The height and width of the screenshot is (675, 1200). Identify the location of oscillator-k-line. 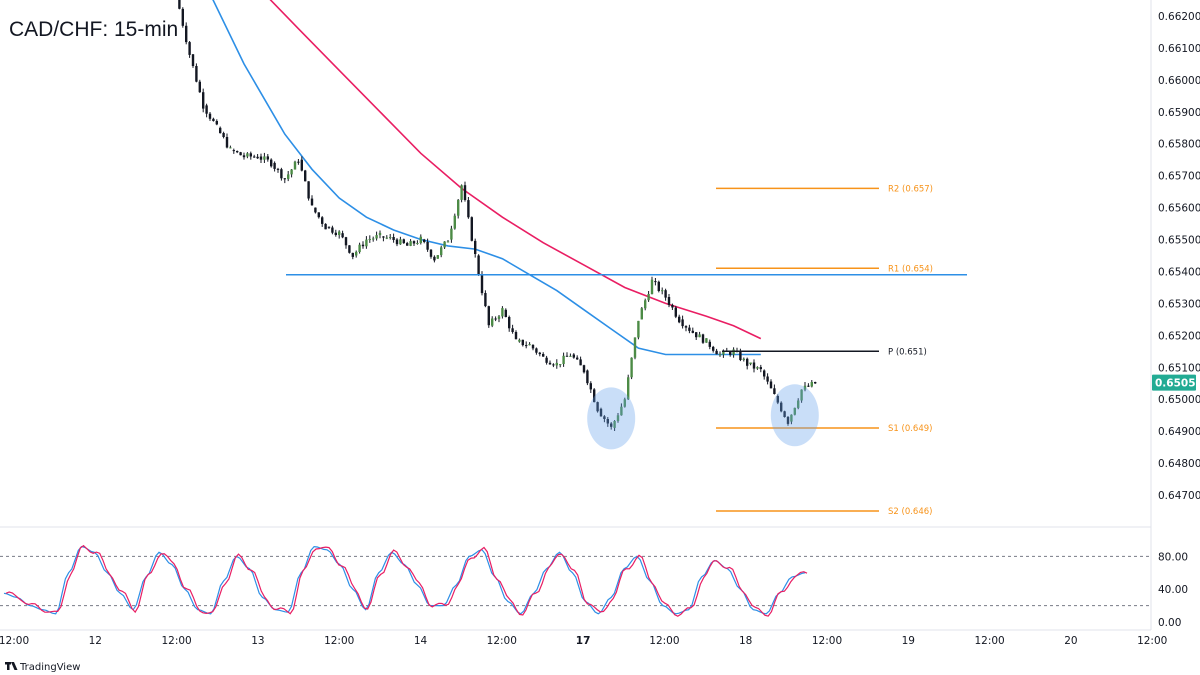
(404, 580).